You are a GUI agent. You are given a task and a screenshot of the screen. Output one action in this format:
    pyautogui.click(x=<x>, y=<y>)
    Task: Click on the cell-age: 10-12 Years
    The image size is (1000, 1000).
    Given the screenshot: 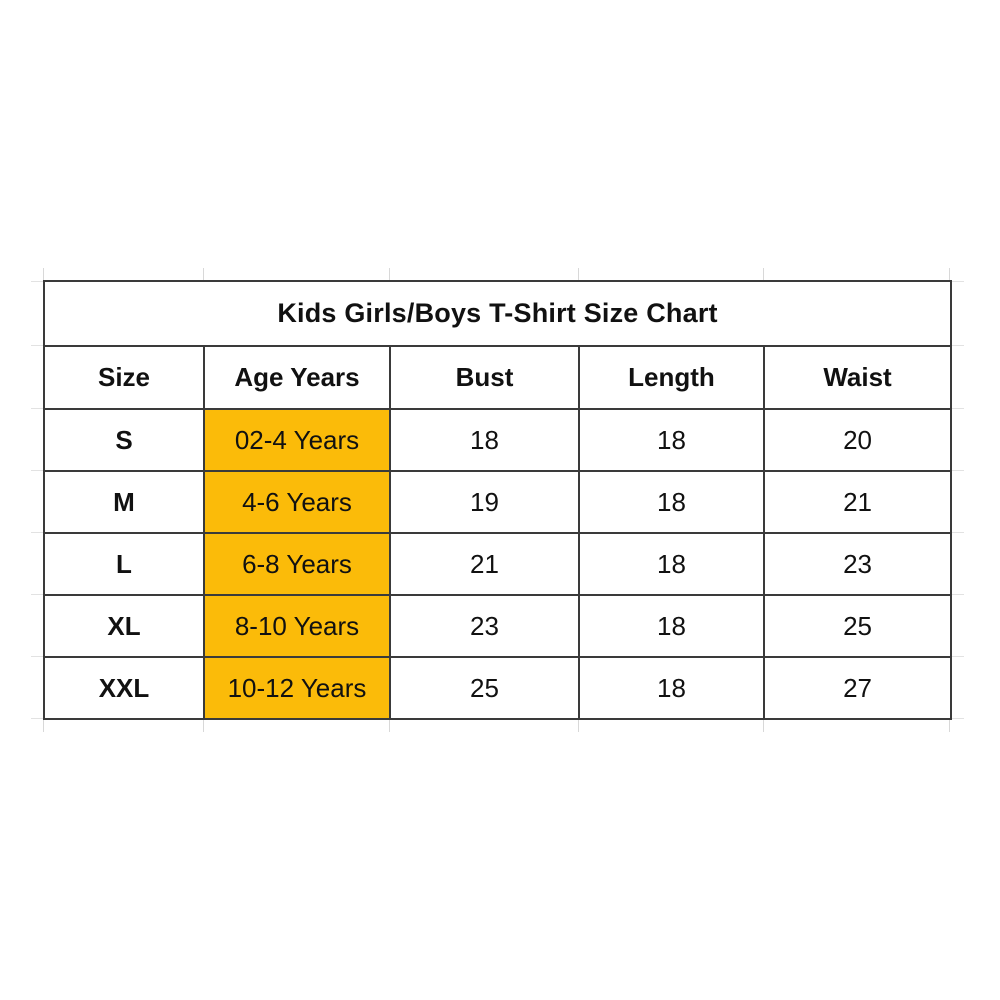 What is the action you would take?
    pyautogui.click(x=297, y=688)
    